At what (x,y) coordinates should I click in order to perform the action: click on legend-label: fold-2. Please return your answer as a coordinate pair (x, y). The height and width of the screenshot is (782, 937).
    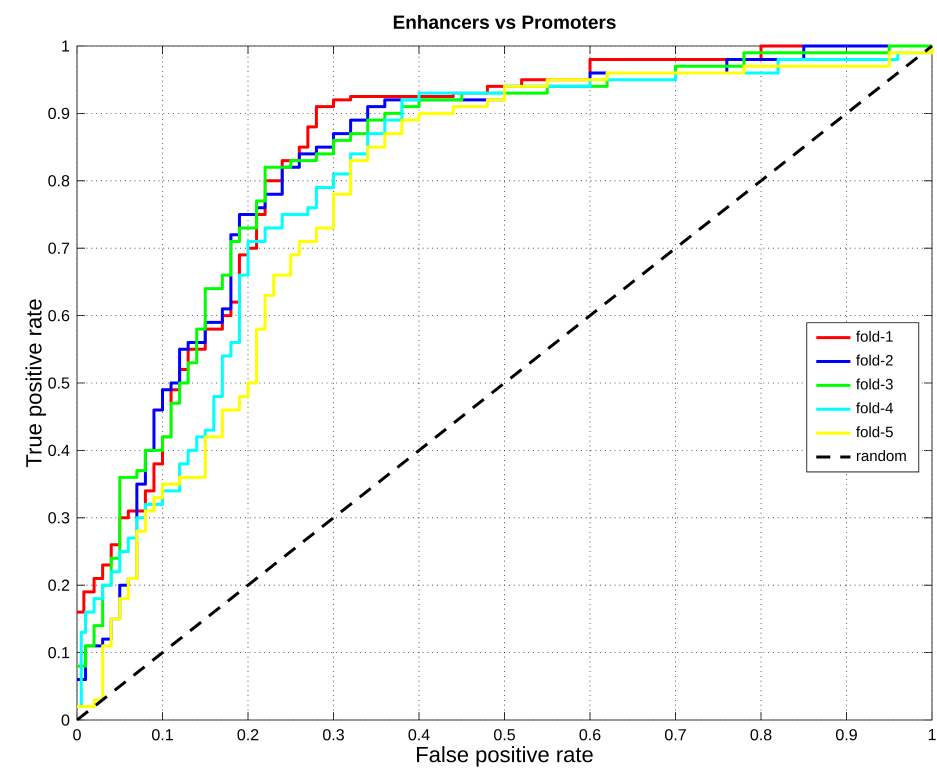
    Looking at the image, I should click on (874, 360).